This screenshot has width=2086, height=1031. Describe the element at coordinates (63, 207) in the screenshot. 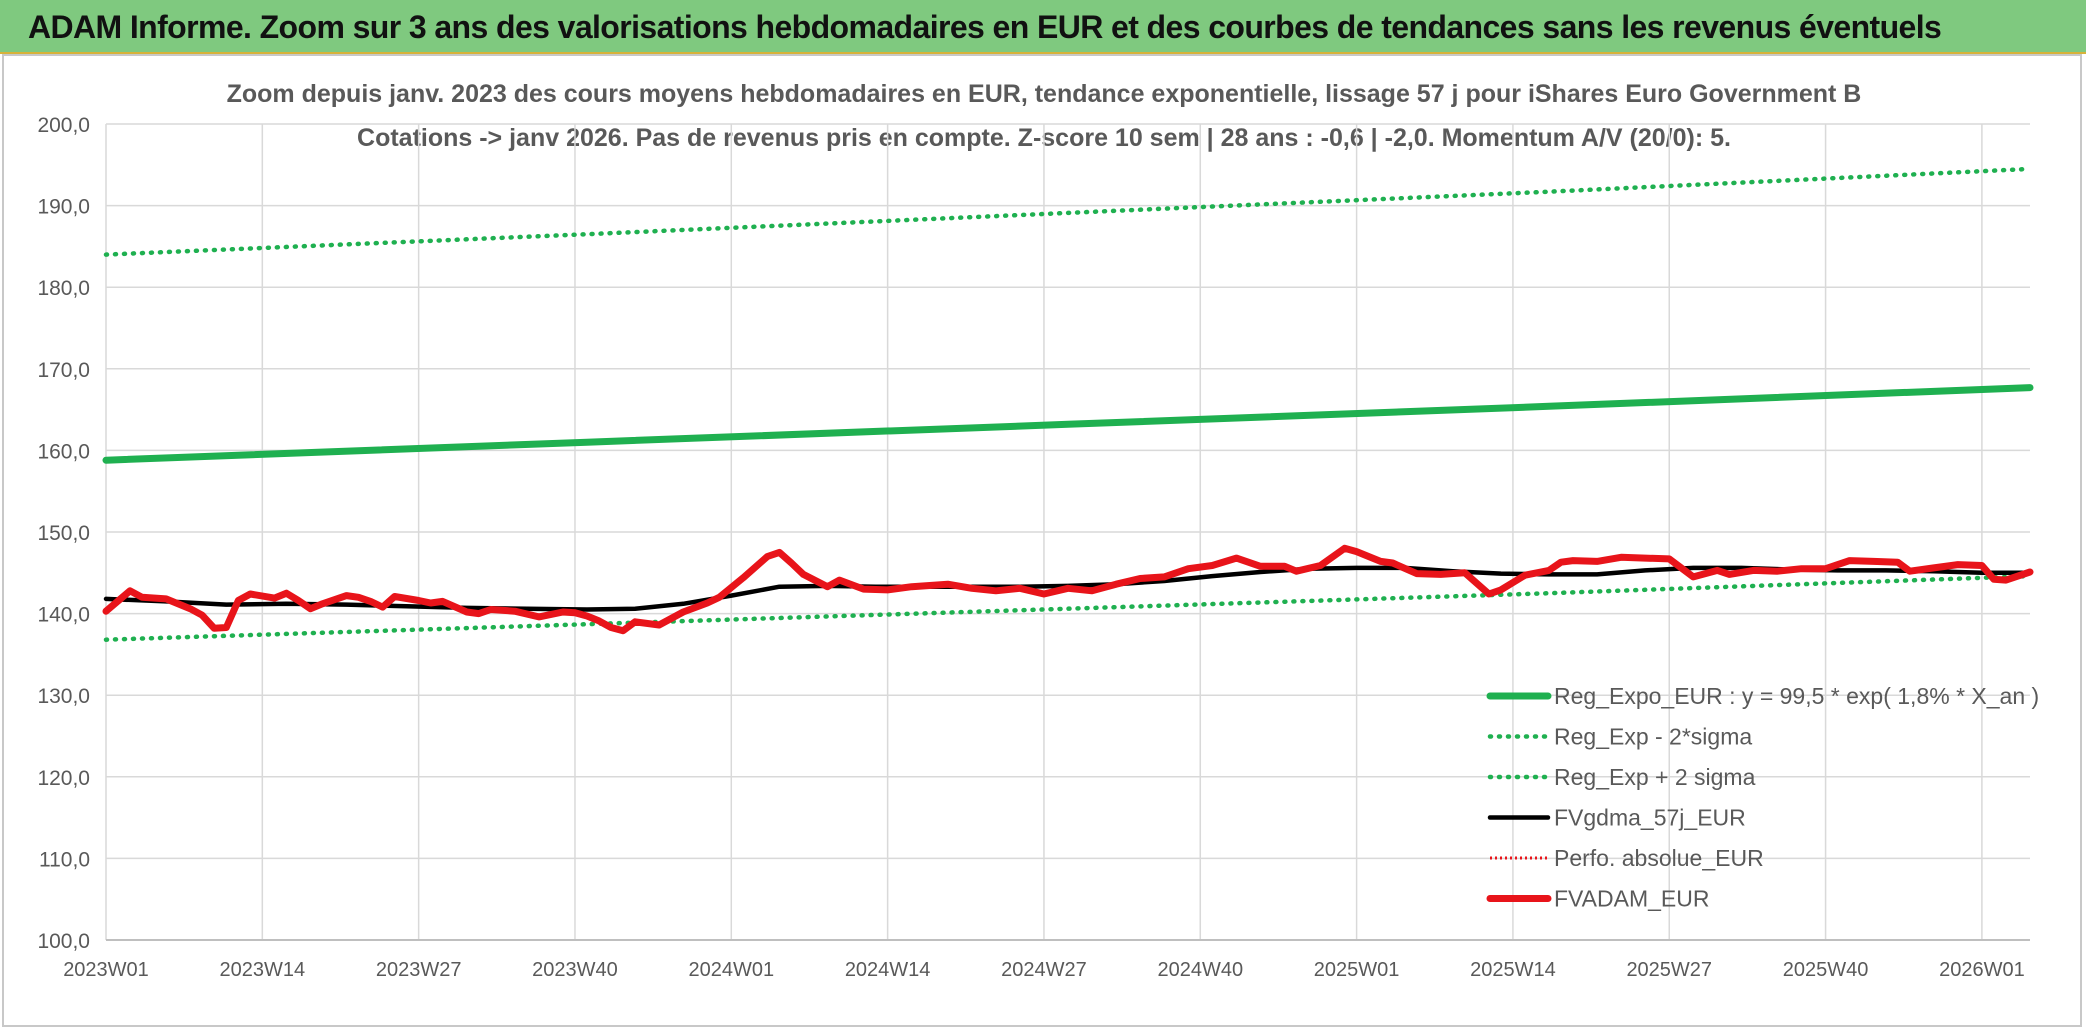

I see `y-tick-label: 190,0` at that location.